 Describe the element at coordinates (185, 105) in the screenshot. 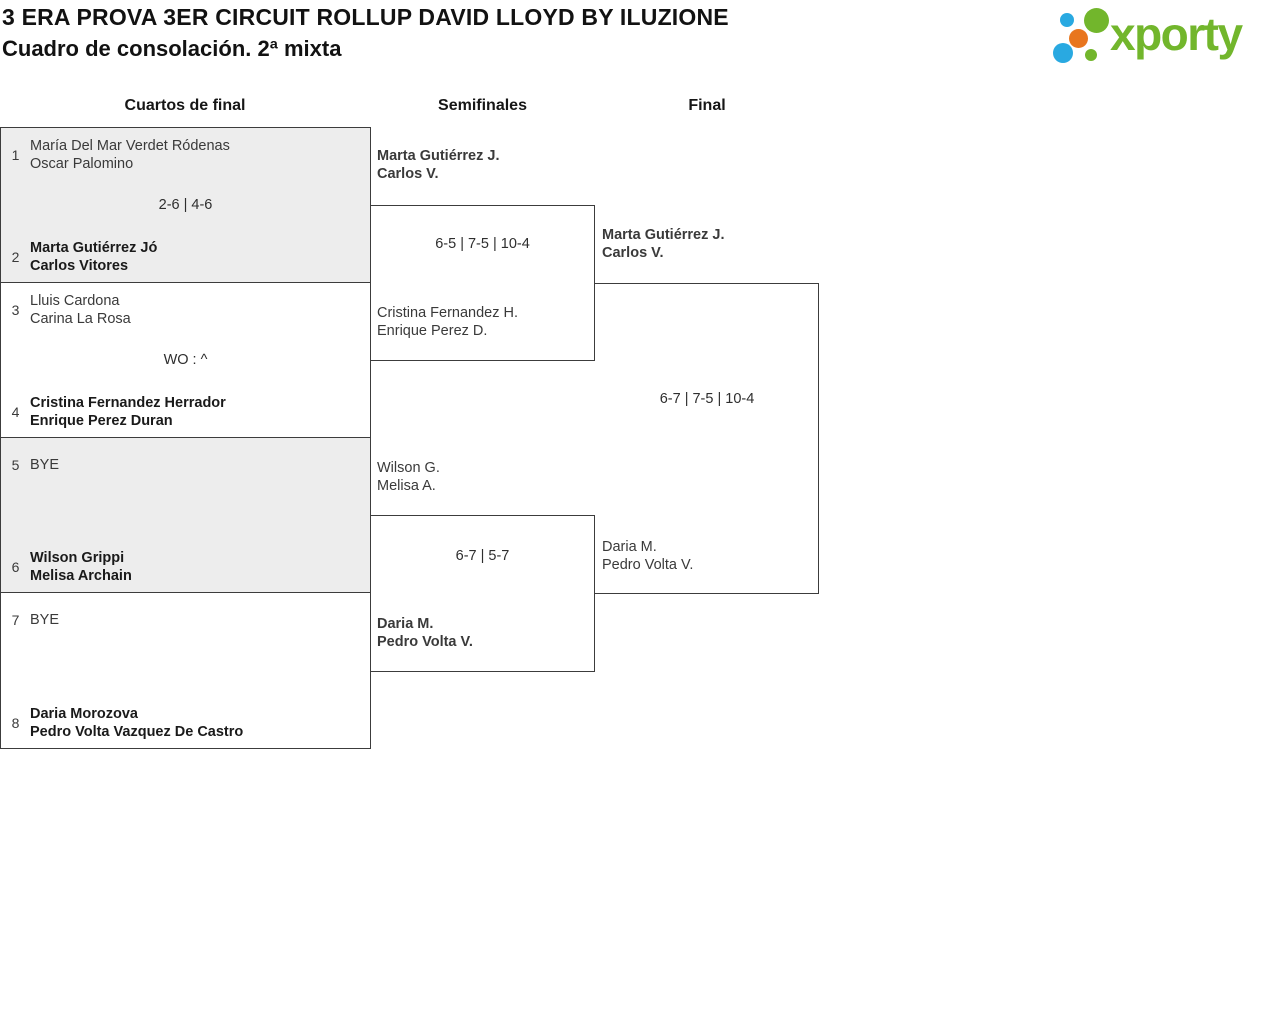

I see `round-header-quarterfinals: Cuartos de final` at that location.